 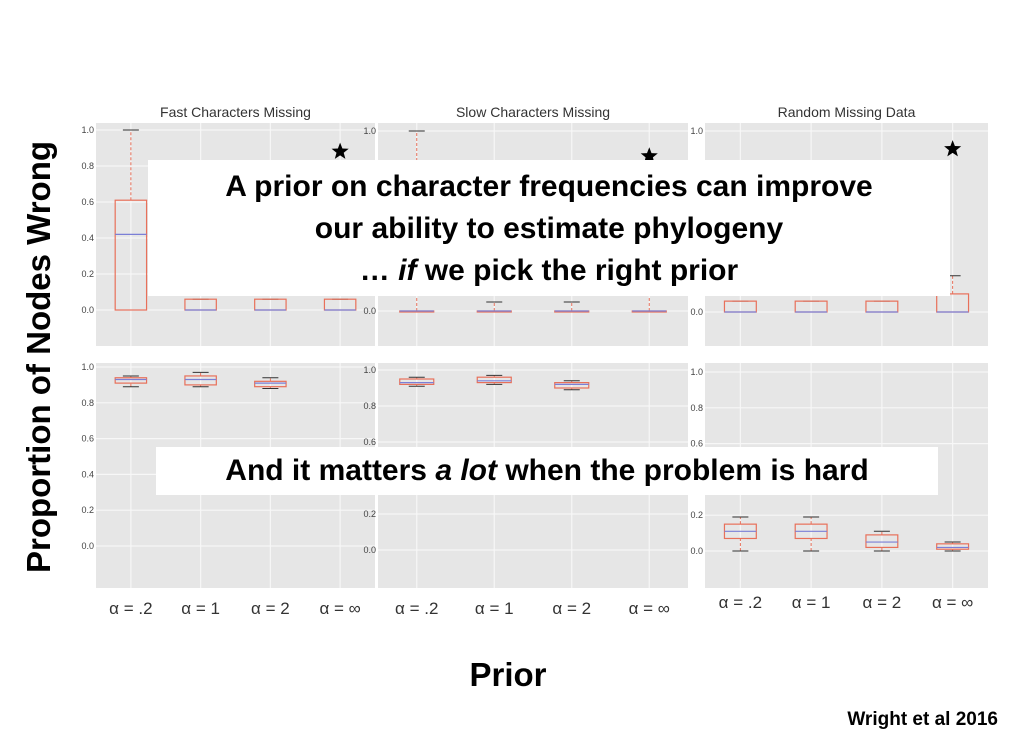 What do you see at coordinates (922, 719) in the screenshot?
I see `citation: Wright et al 2016` at bounding box center [922, 719].